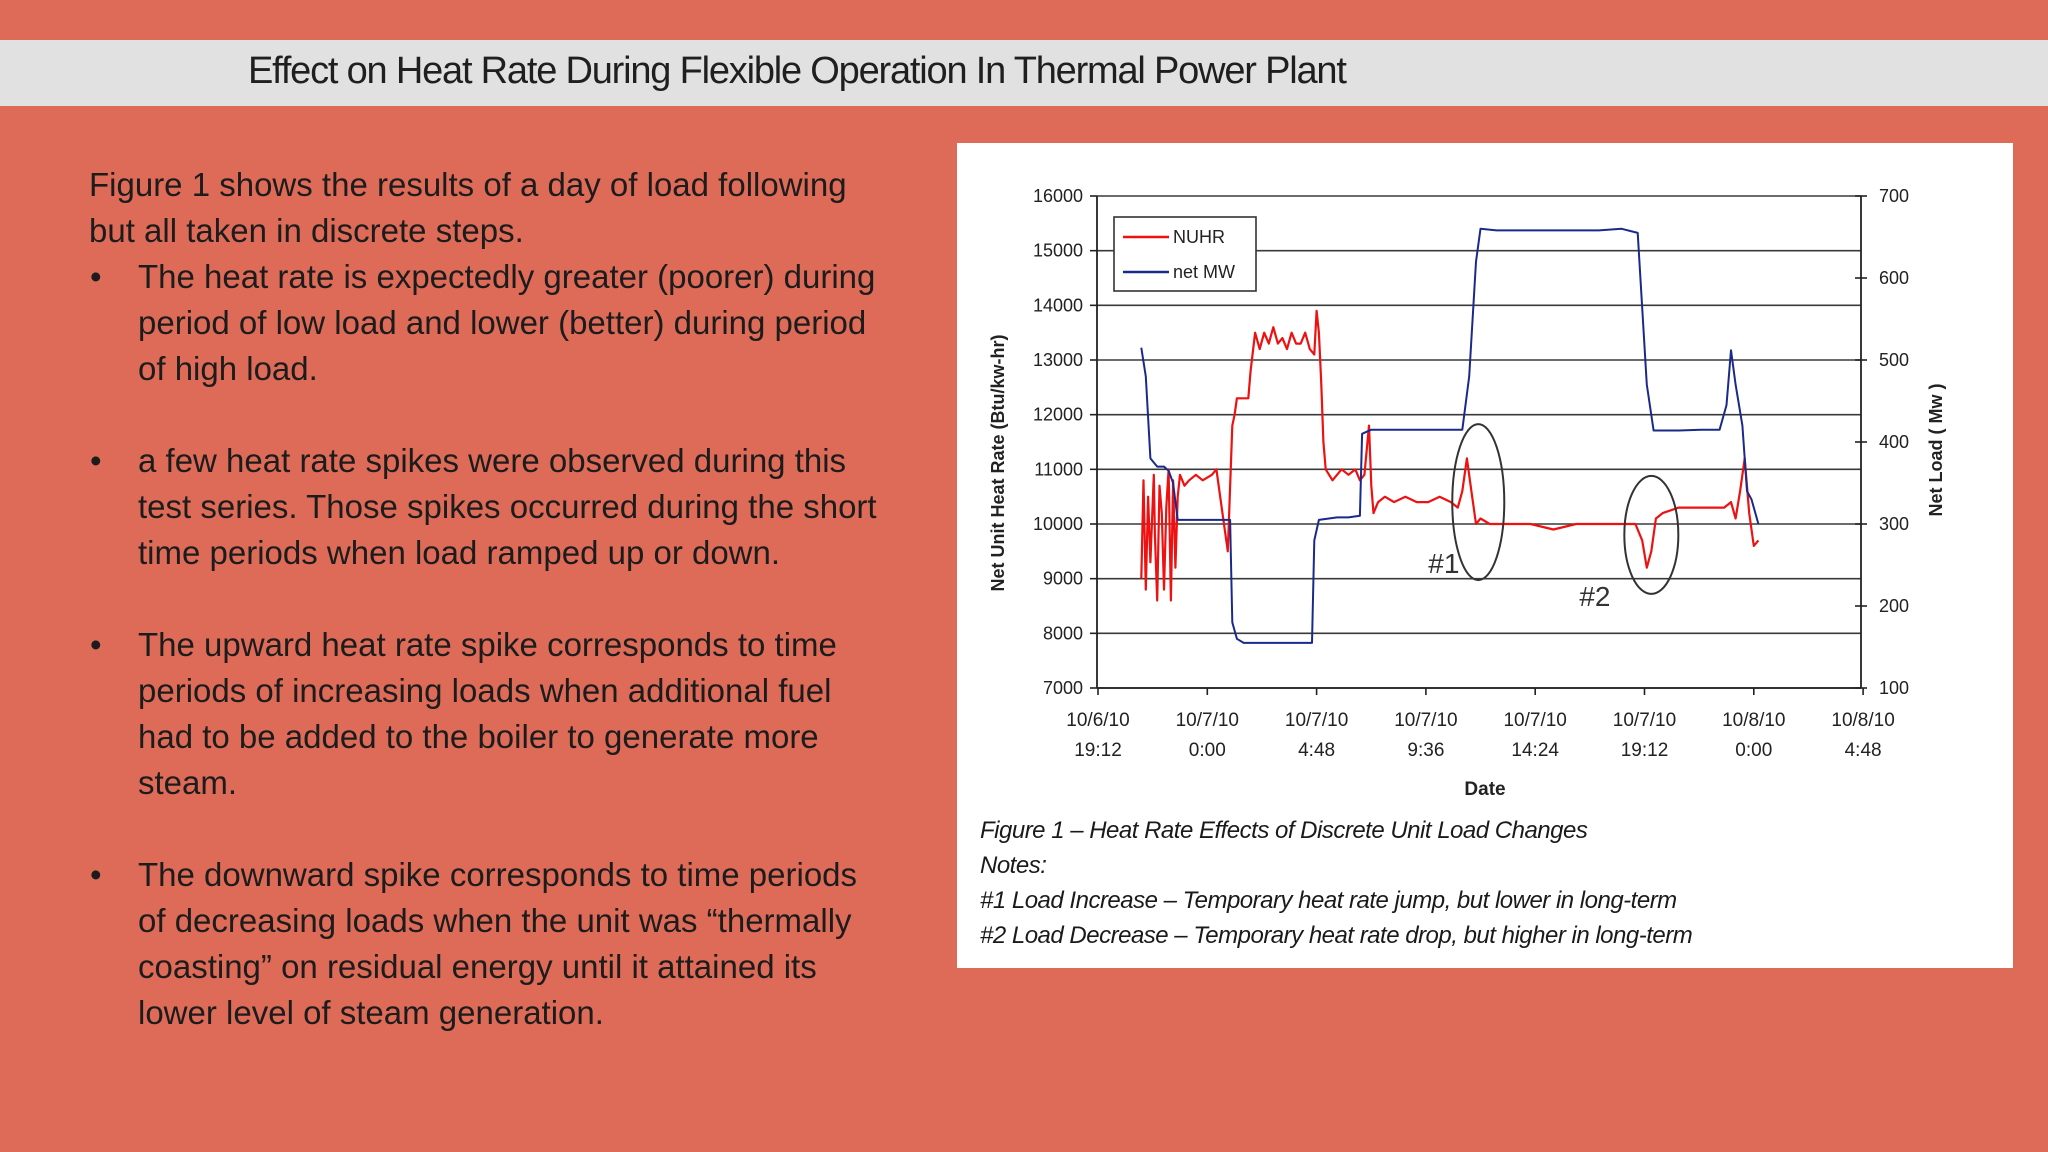 The image size is (2048, 1152). Describe the element at coordinates (1058, 524) in the screenshot. I see `y-left-tick-label: 10000` at that location.